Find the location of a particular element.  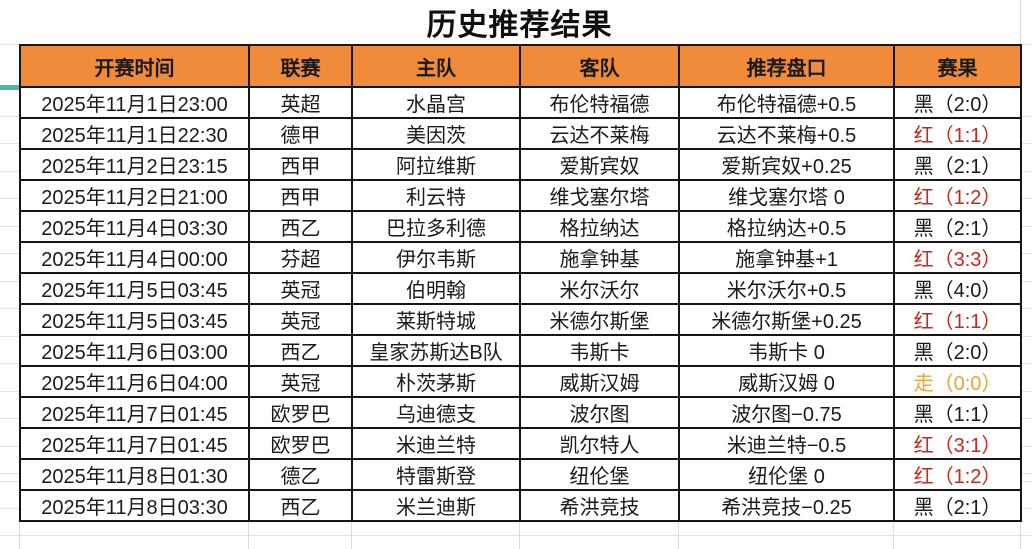

cell-home: 伯明翰 is located at coordinates (436, 288).